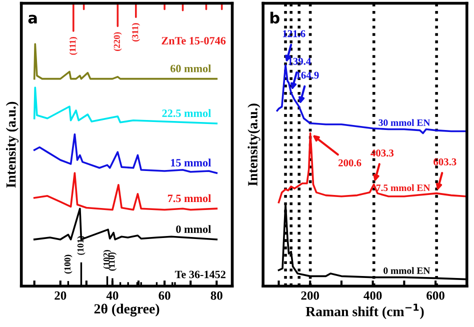  Describe the element at coordinates (382, 153) in the screenshot. I see `annotation: 403.3` at that location.